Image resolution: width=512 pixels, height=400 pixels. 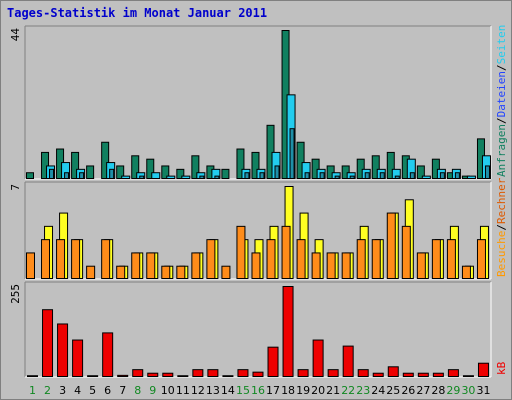 I want to click on x-tick-label: 27, so click(x=423, y=390).